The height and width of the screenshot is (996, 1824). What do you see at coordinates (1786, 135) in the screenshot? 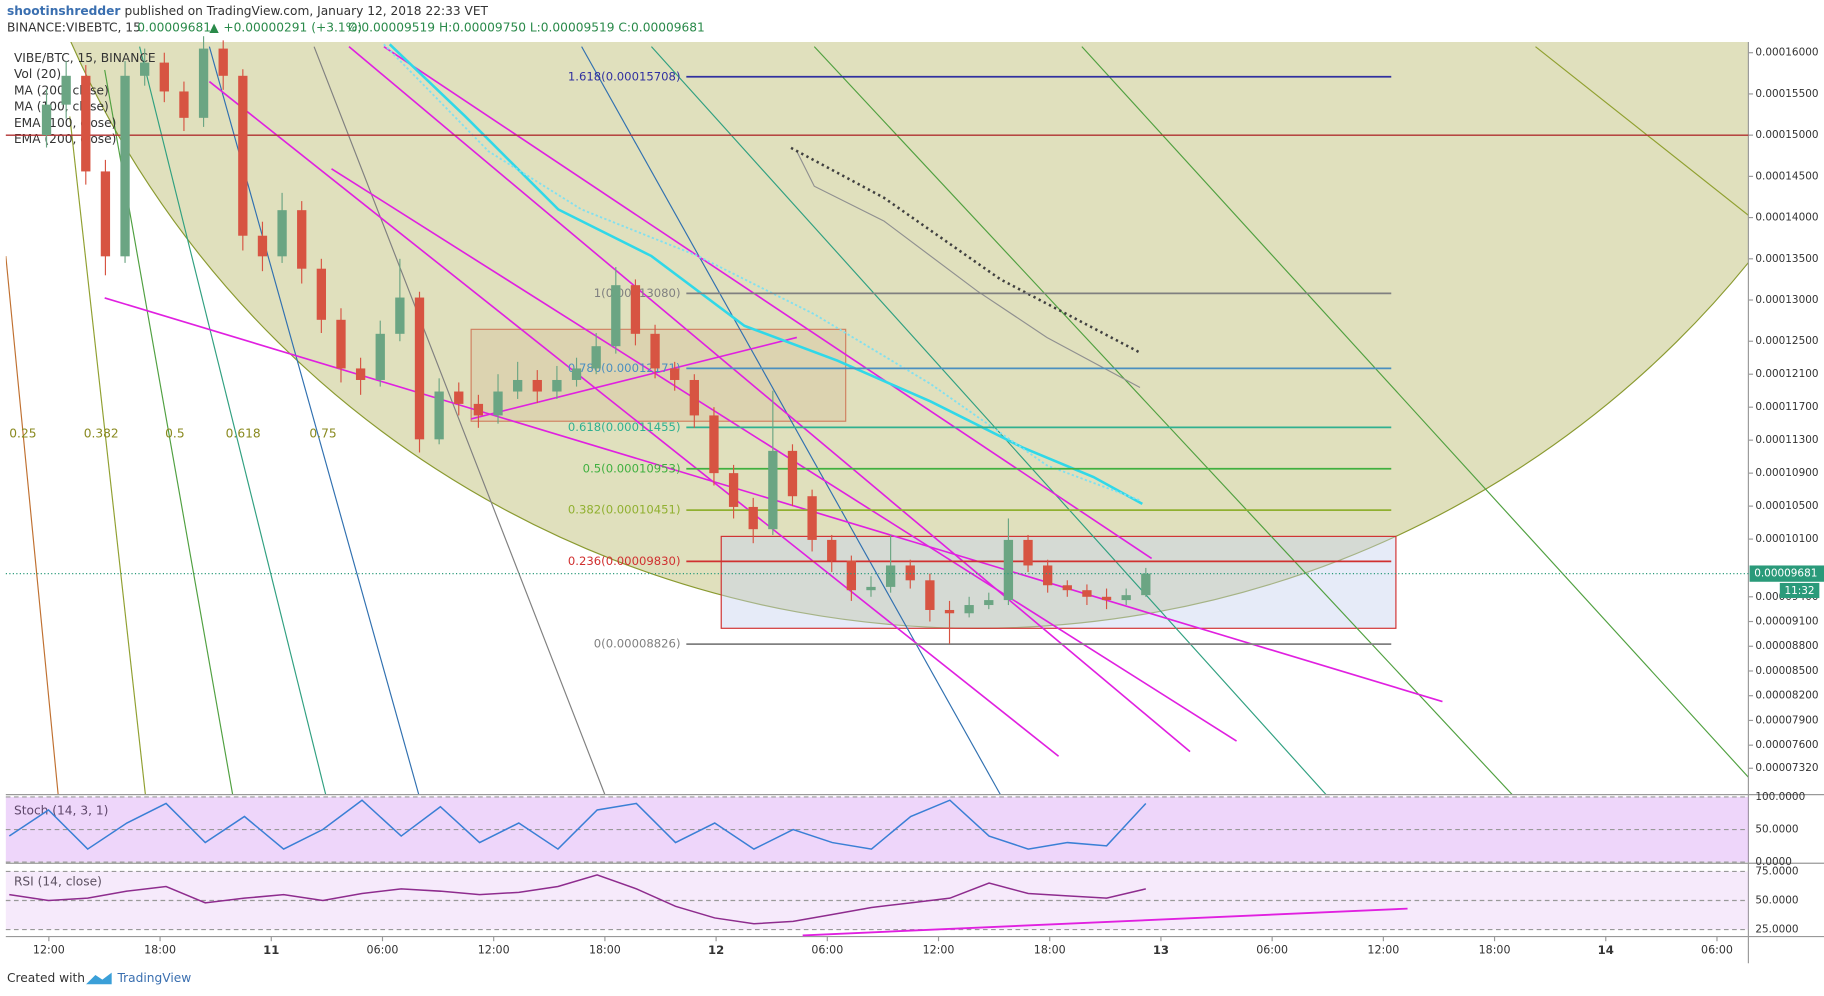
I see `y-tick-label: 0.00015000` at bounding box center [1786, 135].